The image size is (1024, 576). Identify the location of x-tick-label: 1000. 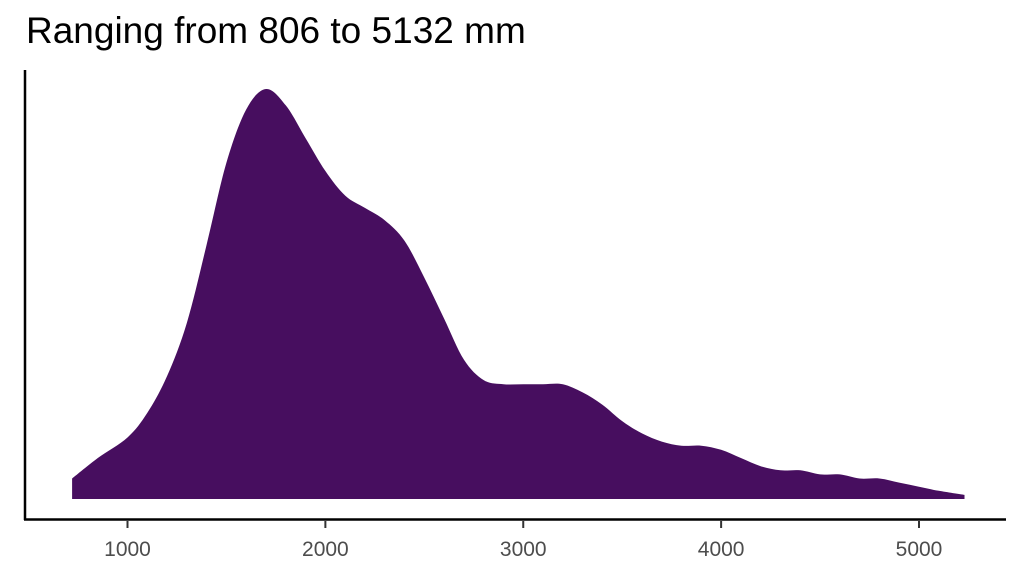
(127, 549).